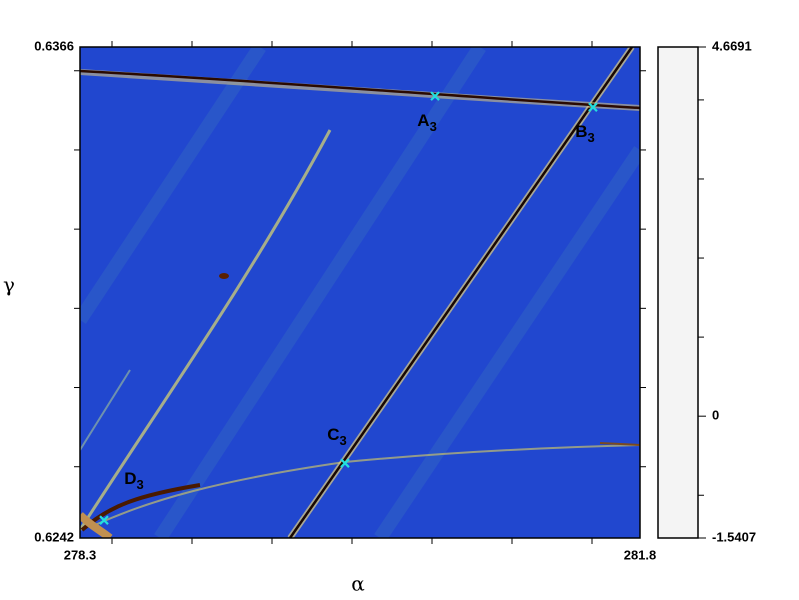  Describe the element at coordinates (640, 554) in the screenshot. I see `x-tick-label: 281.8` at that location.